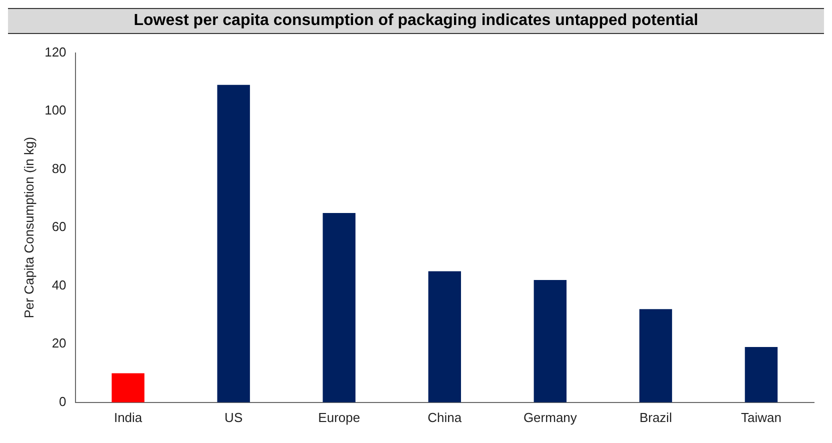  Describe the element at coordinates (28, 227) in the screenshot. I see `y-axis-title: Per Capita Consumption (in kg)` at that location.